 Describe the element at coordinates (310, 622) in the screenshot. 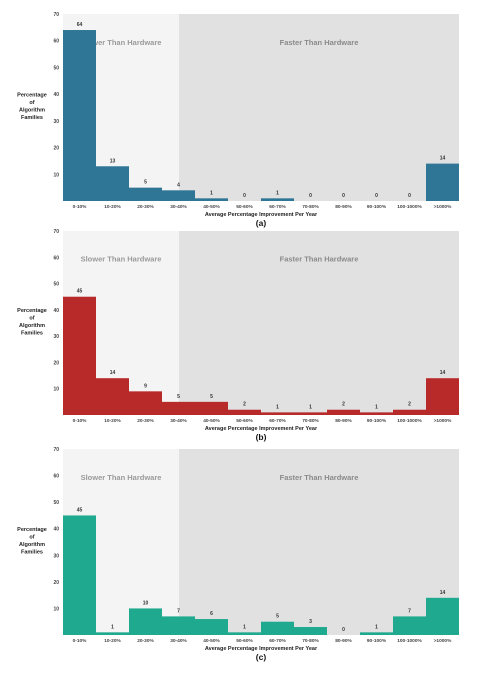

I see `bar-value-label: 3` at that location.